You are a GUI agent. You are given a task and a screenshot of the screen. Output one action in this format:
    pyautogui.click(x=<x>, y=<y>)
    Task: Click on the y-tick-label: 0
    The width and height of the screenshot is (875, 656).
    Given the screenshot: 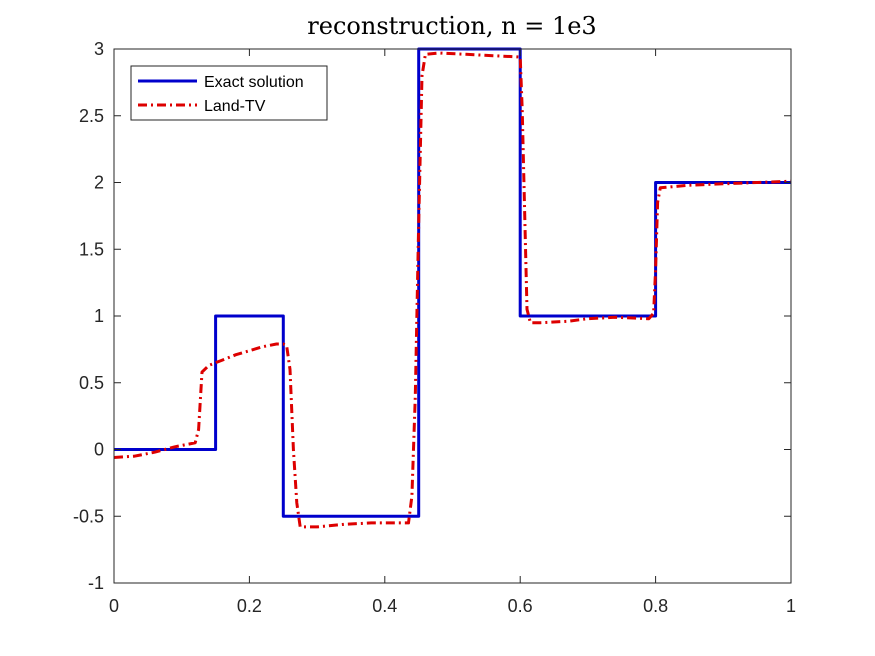 What is the action you would take?
    pyautogui.click(x=99, y=450)
    